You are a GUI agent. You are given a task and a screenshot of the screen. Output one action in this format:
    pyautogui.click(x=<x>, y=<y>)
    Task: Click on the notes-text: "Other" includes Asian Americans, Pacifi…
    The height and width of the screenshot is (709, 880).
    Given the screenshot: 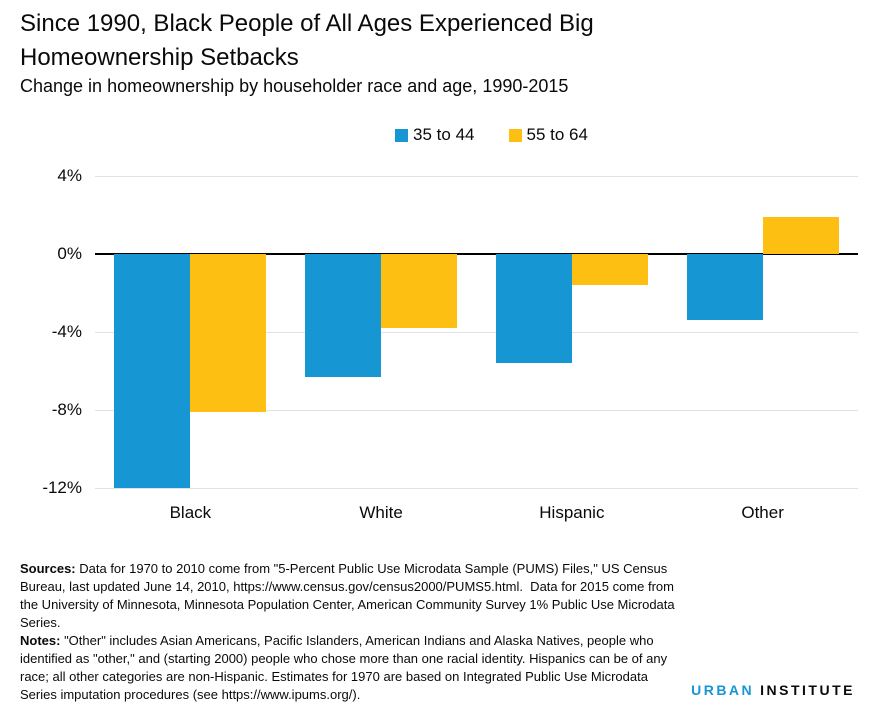 What is the action you would take?
    pyautogui.click(x=345, y=667)
    